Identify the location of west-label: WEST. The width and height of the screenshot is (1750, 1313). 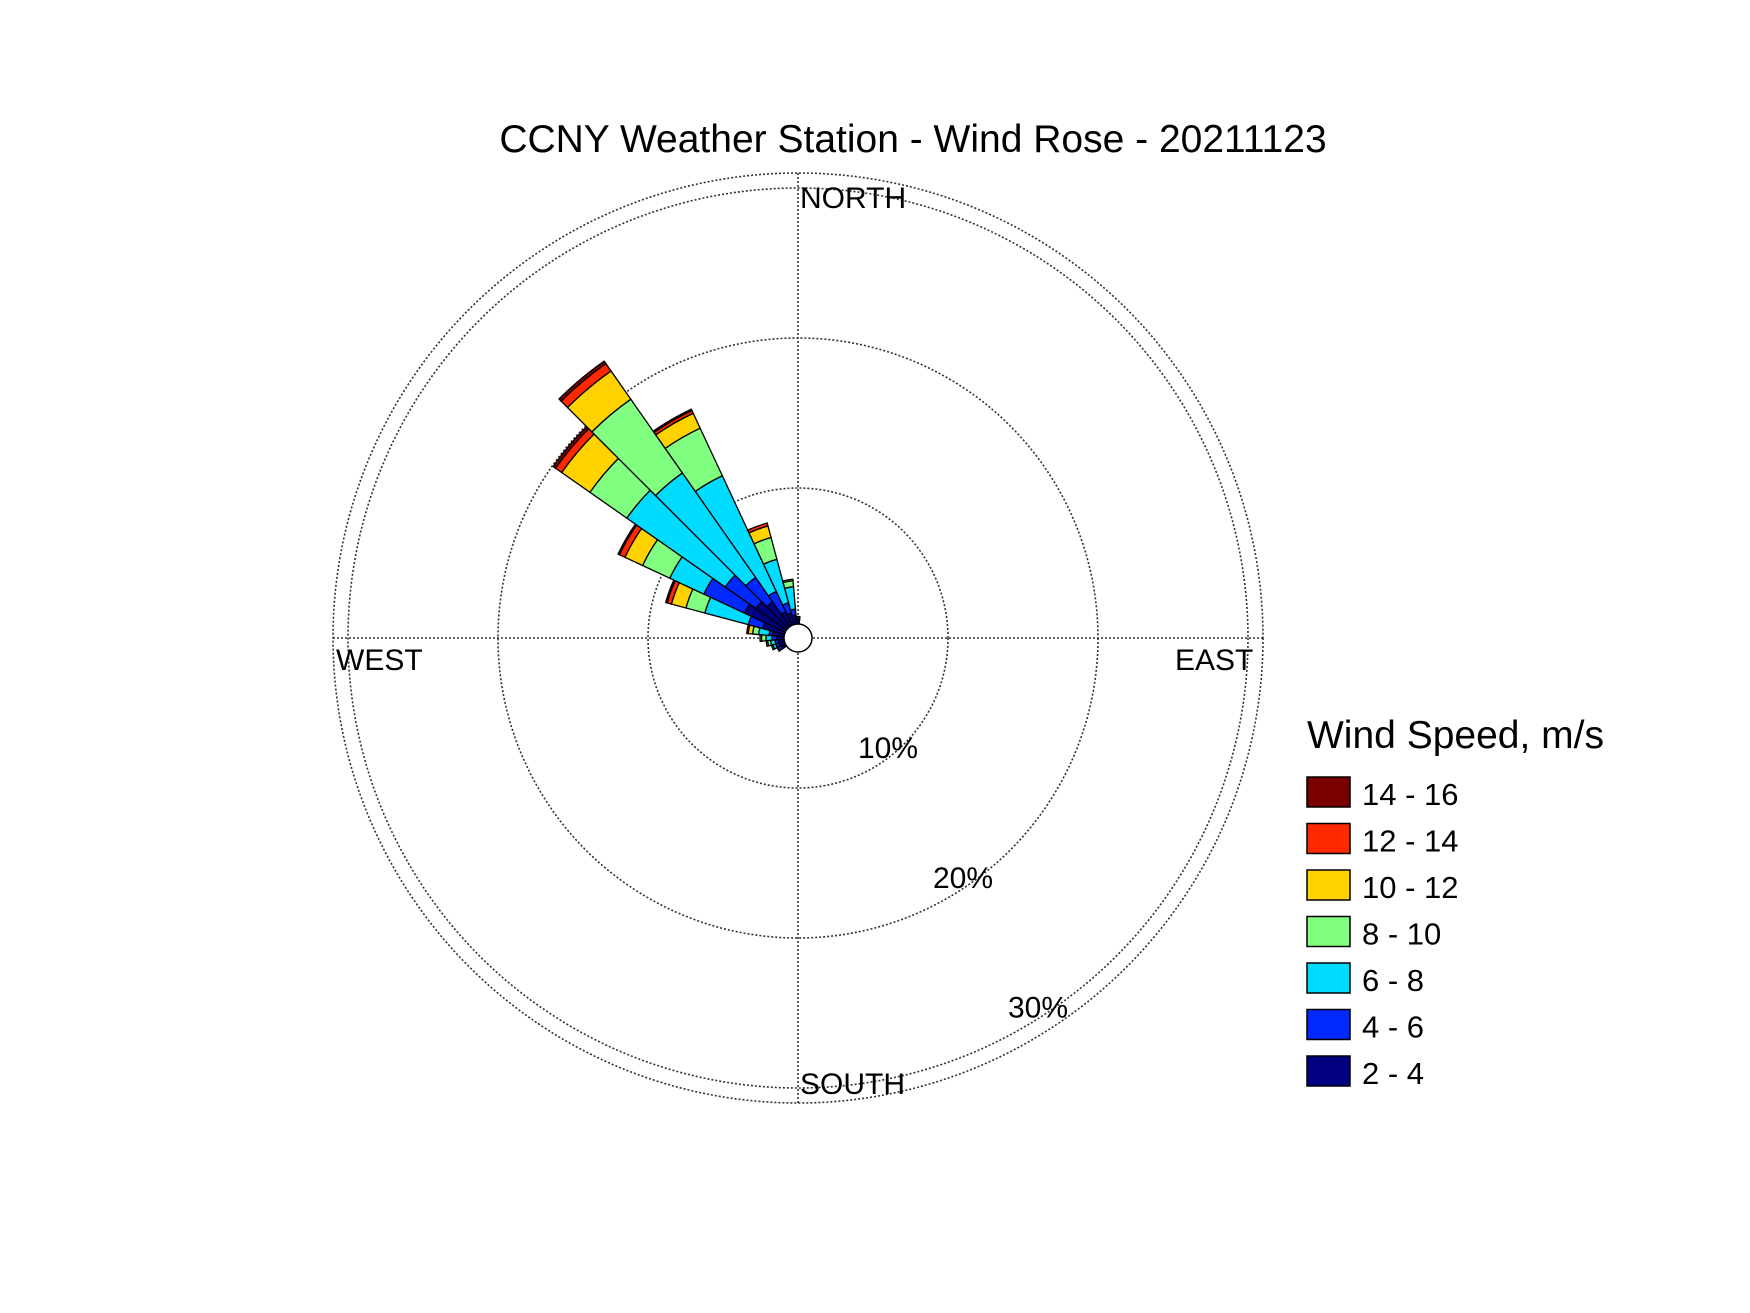
(379, 660).